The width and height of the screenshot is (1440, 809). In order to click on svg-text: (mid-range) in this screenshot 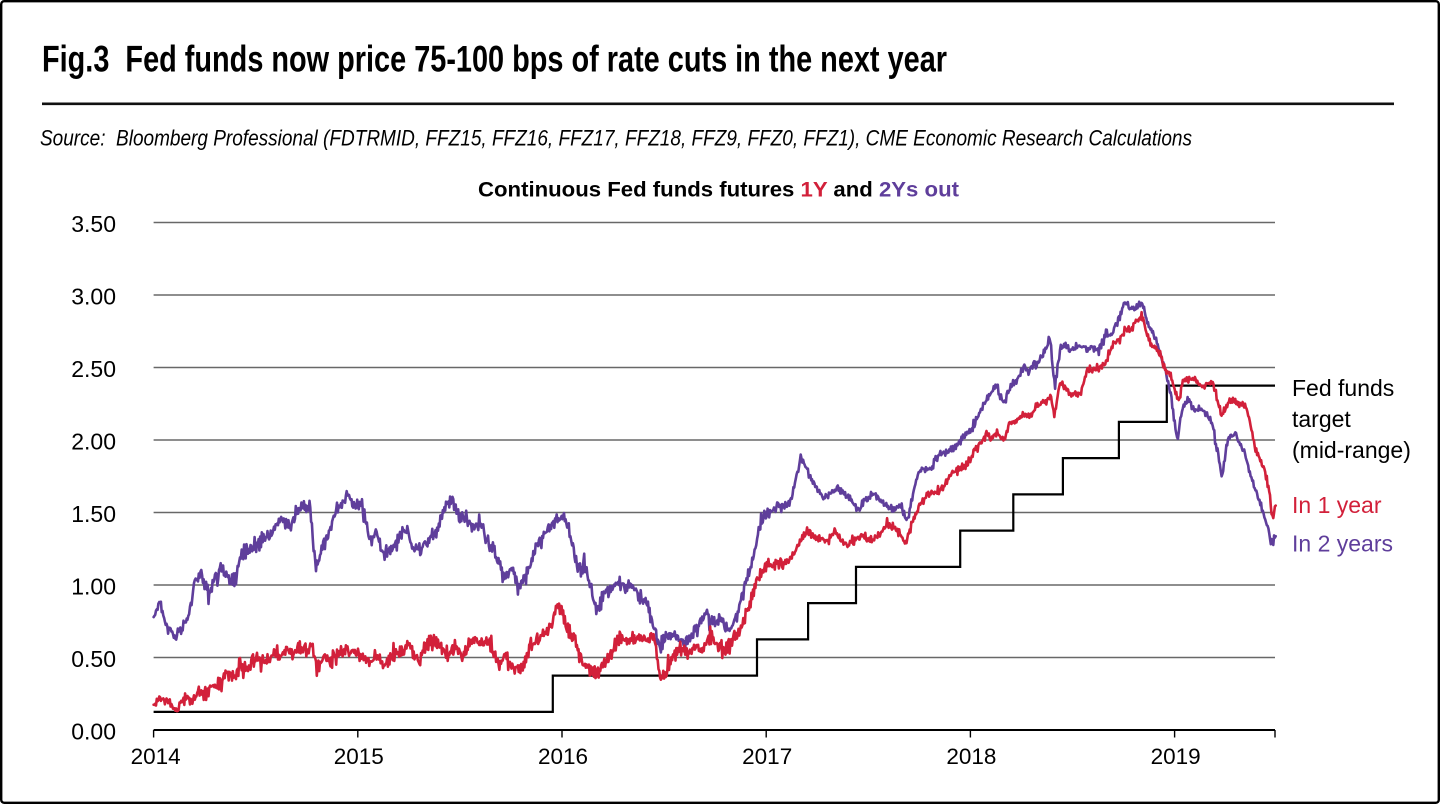, I will do `click(1351, 450)`.